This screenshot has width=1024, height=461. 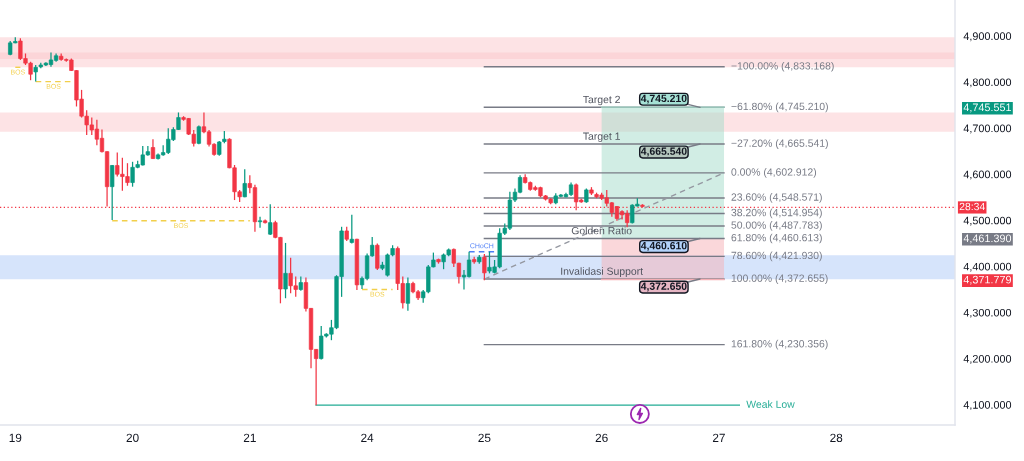 I want to click on series-label: −61.80% (4,745.210), so click(x=779, y=107).